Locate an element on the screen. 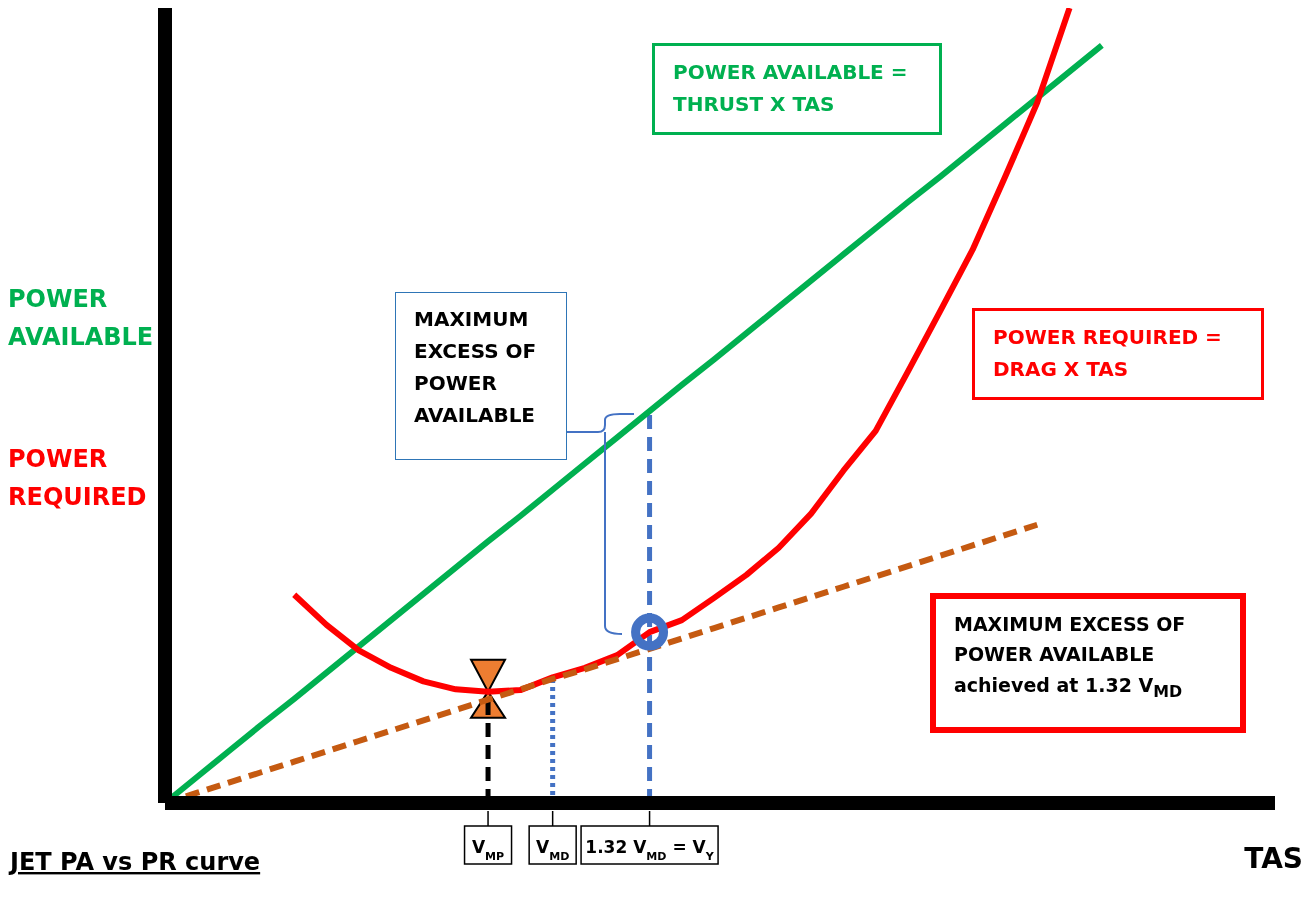 The width and height of the screenshot is (1313, 918). x-tick-label: 1.32 V$_{MD}$ = V$_{Y}$ is located at coordinates (650, 850).